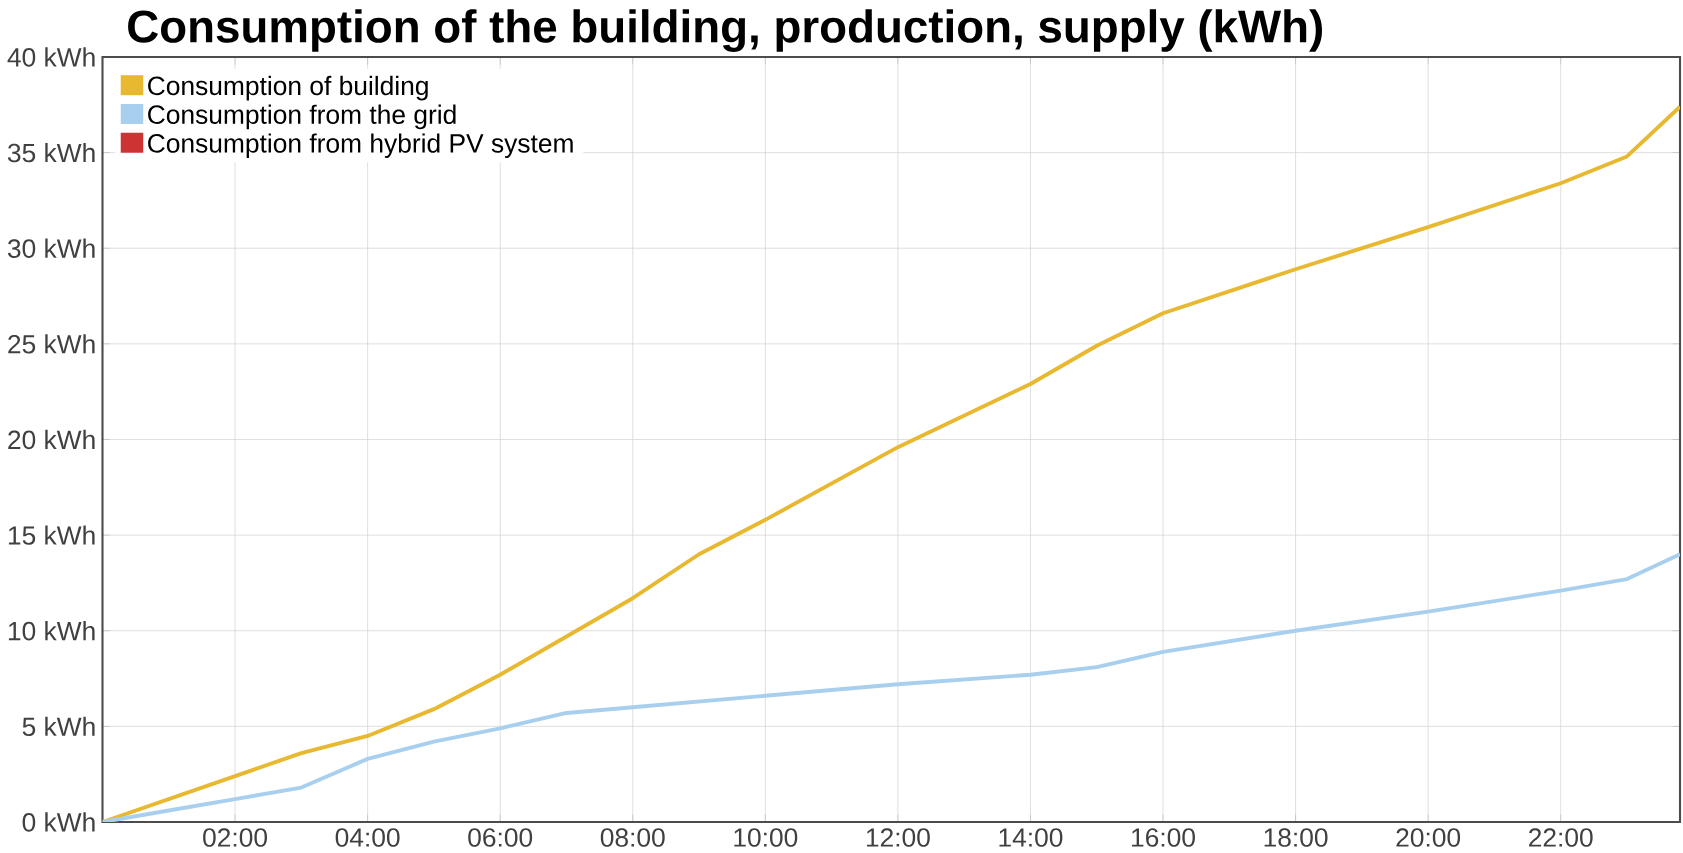  What do you see at coordinates (51, 248) in the screenshot?
I see `y-tick-label: 30 kWh` at bounding box center [51, 248].